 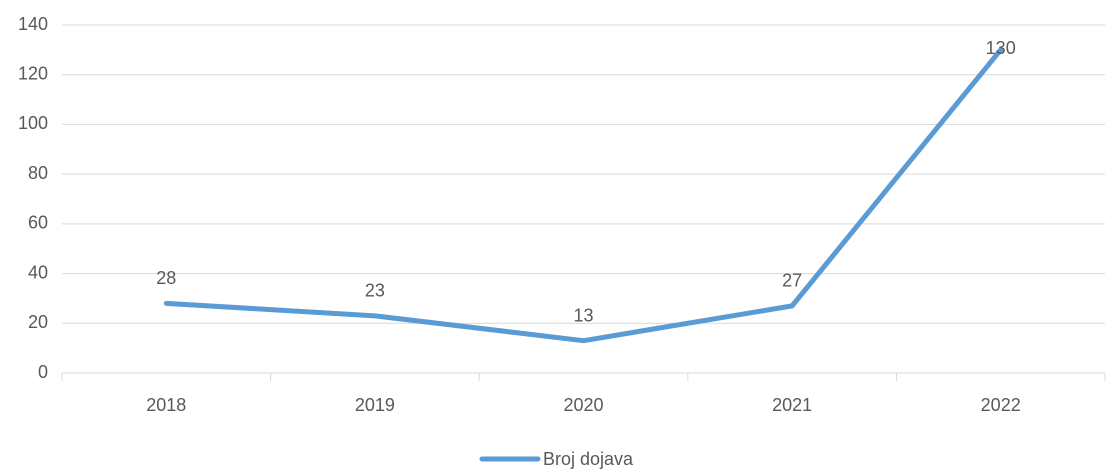 What do you see at coordinates (375, 291) in the screenshot?
I see `data-label: 23` at bounding box center [375, 291].